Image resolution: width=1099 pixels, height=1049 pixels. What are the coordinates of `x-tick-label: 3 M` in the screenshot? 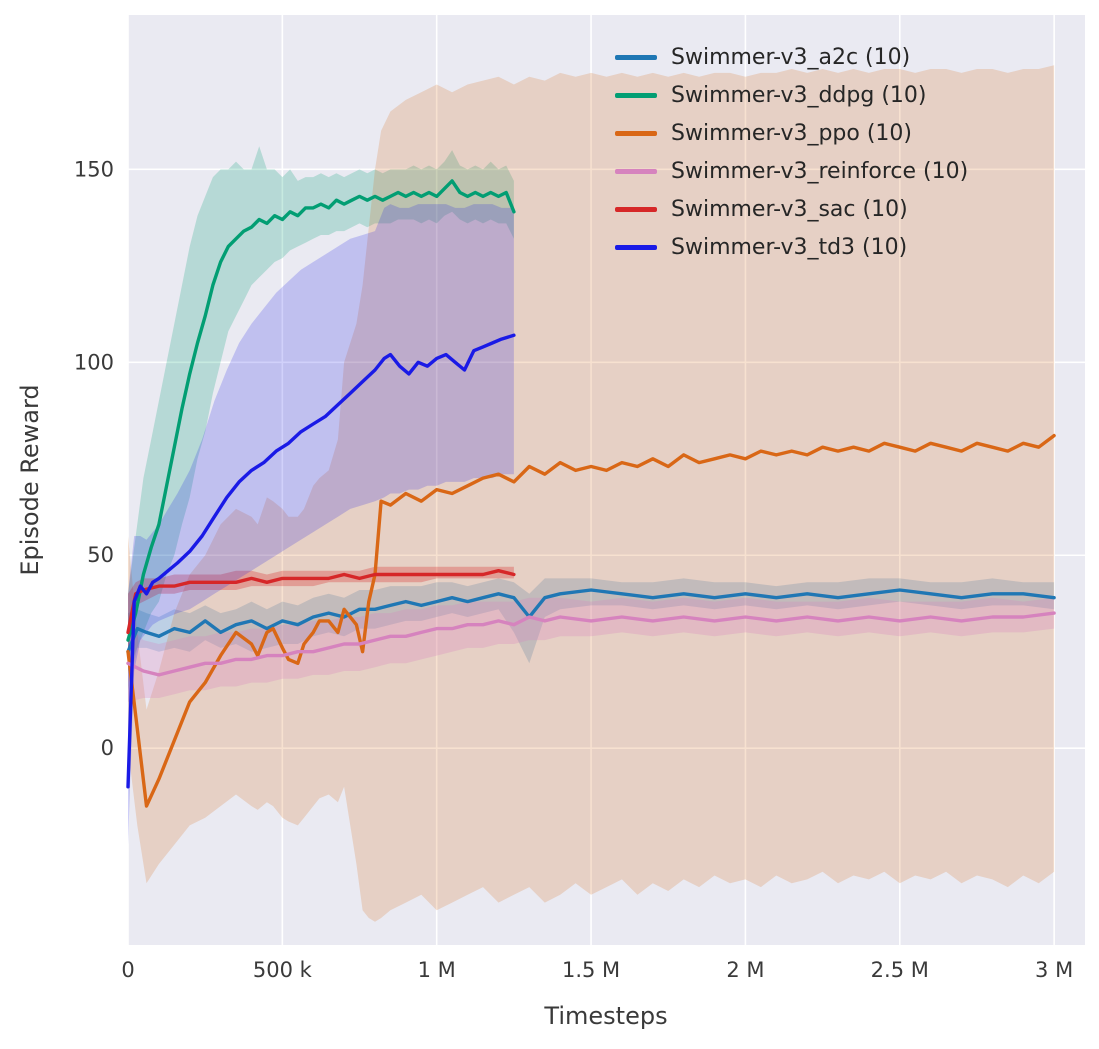 It's located at (1054, 970).